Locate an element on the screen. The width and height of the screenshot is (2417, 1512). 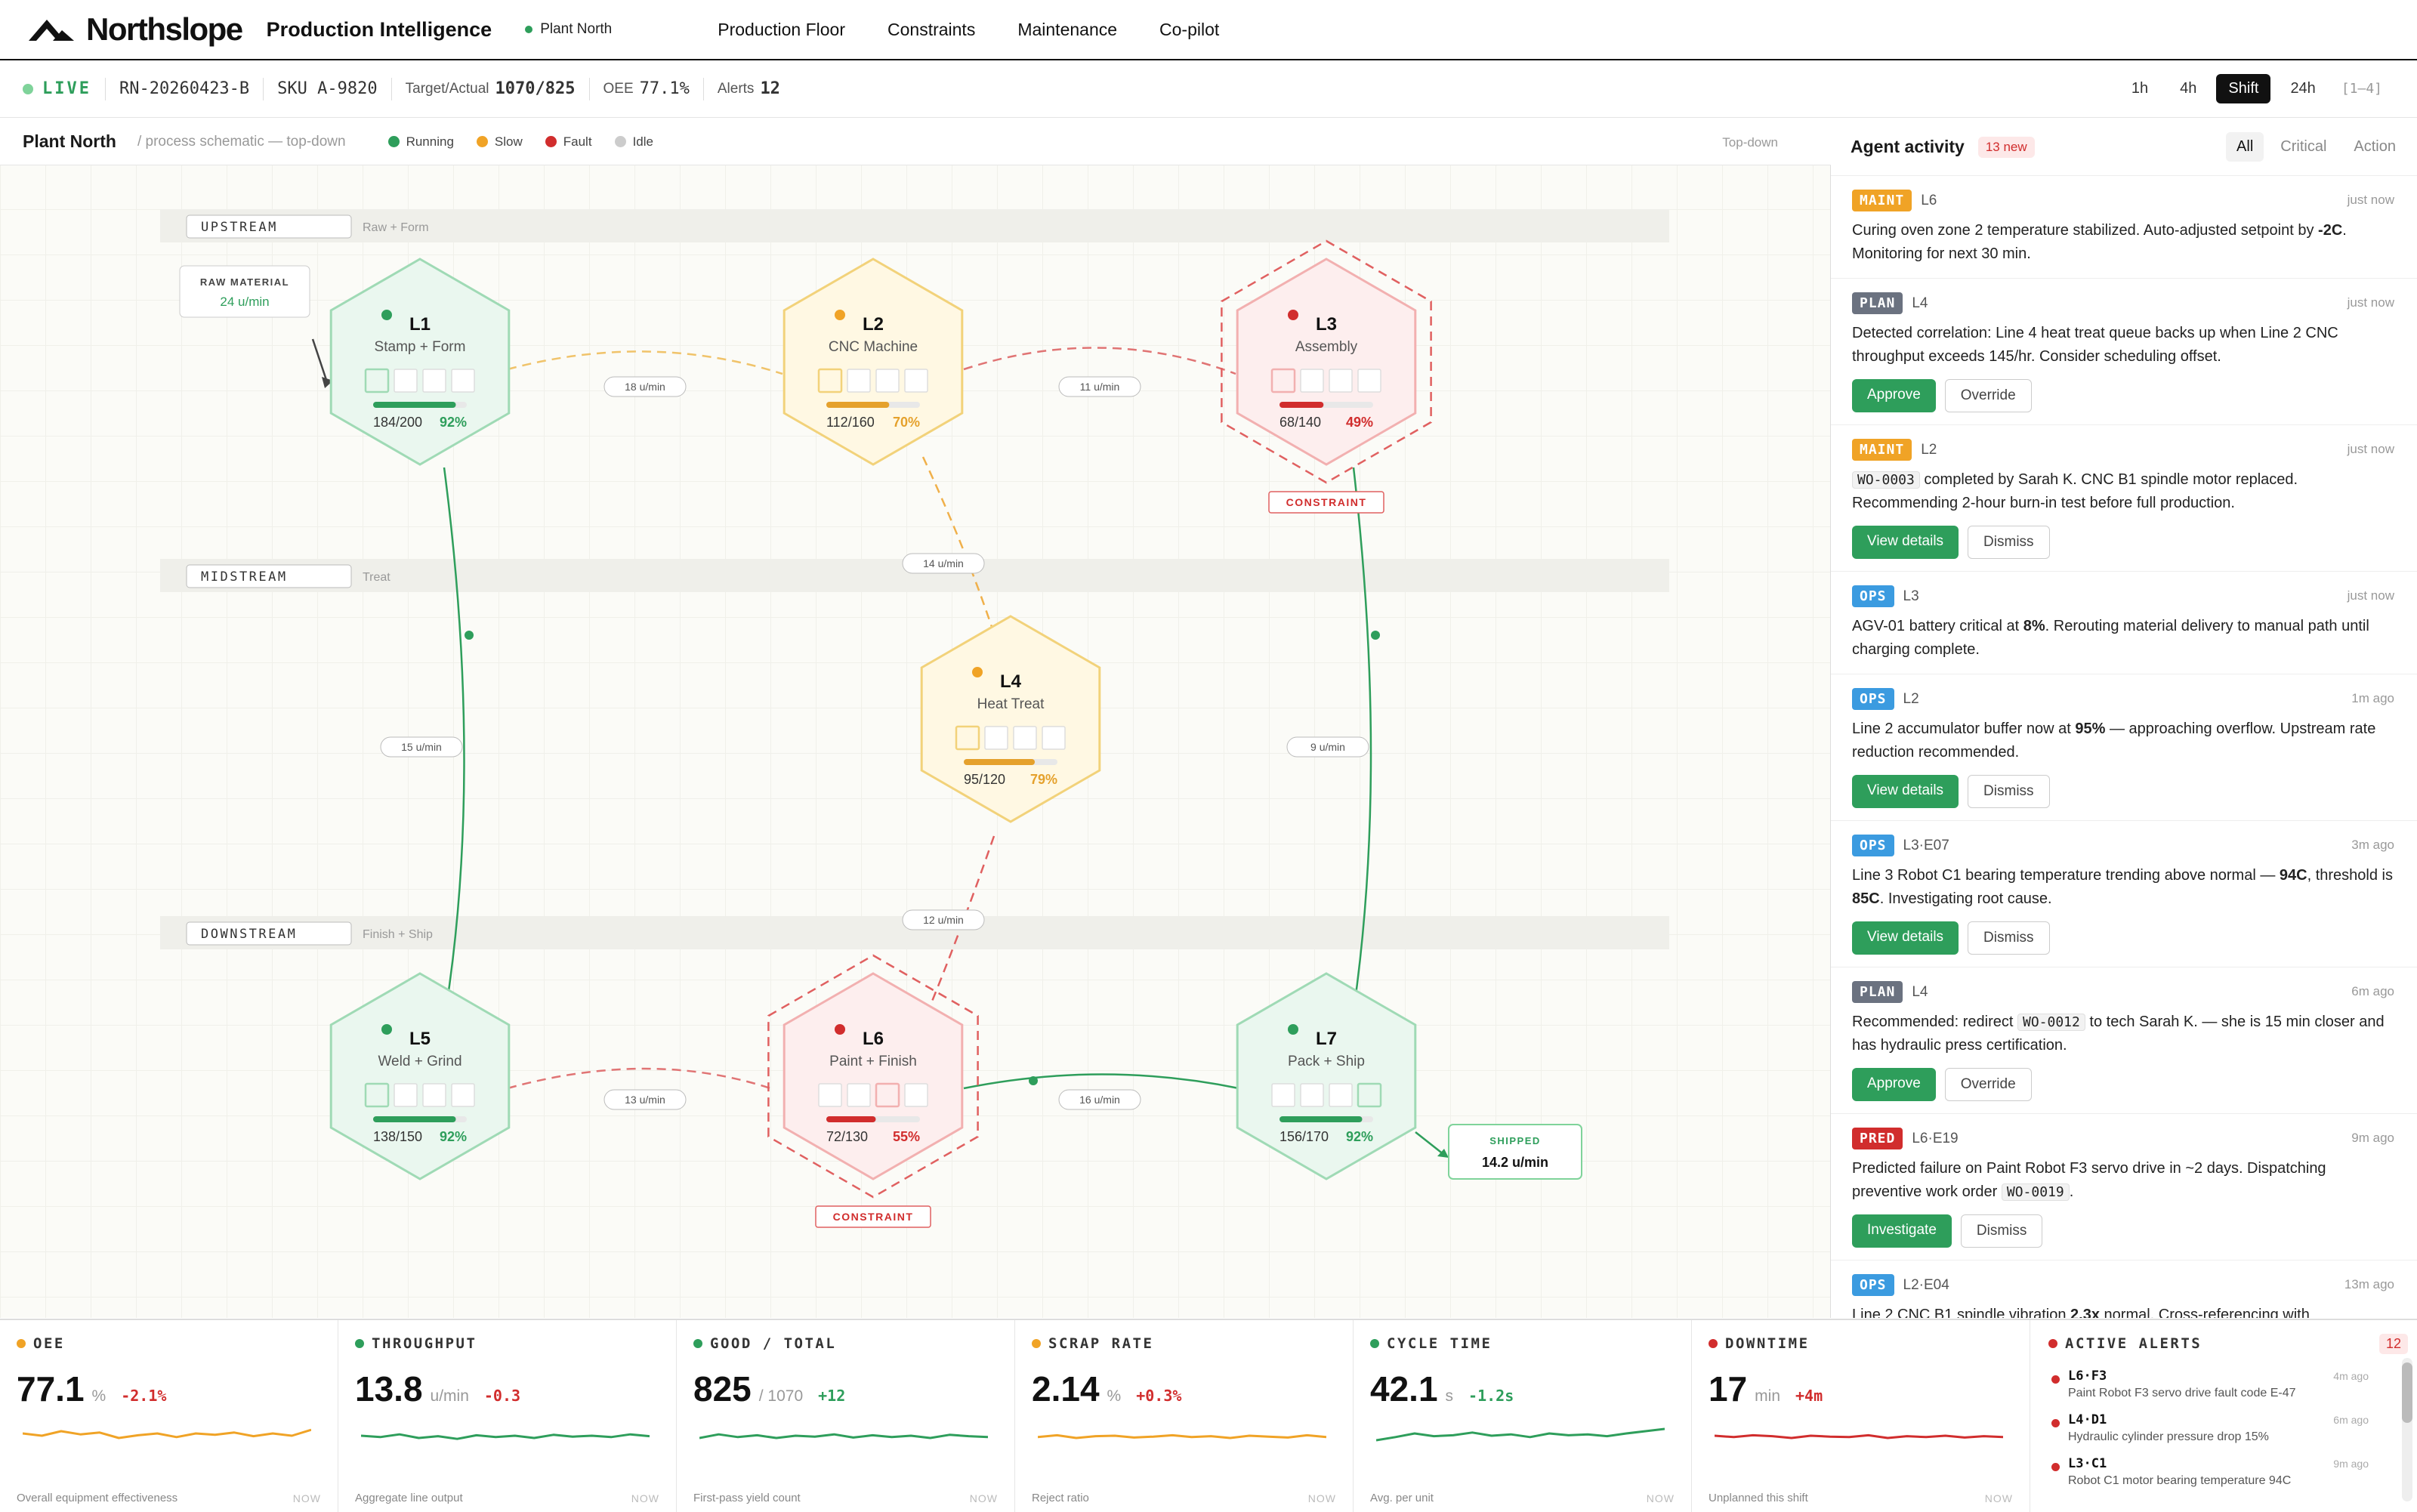
kpi-value-row: 2.14% +0.3% is located at coordinates (1184, 1389).